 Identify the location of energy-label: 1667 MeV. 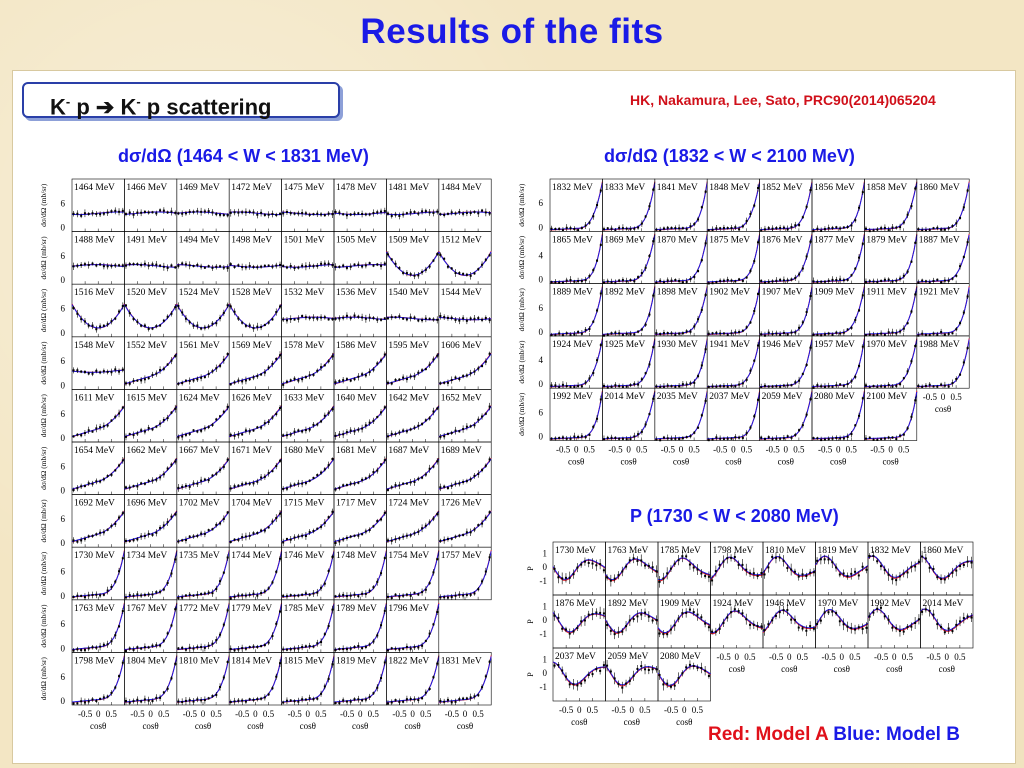
(199, 451).